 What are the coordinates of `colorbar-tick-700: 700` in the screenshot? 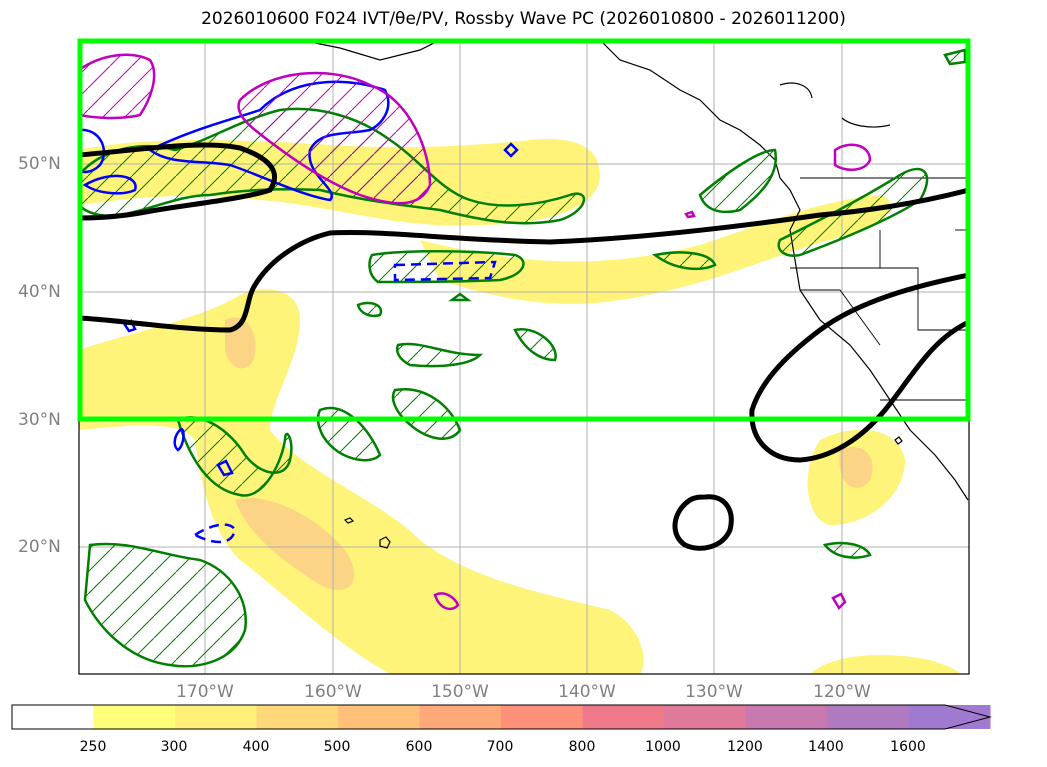 It's located at (500, 747).